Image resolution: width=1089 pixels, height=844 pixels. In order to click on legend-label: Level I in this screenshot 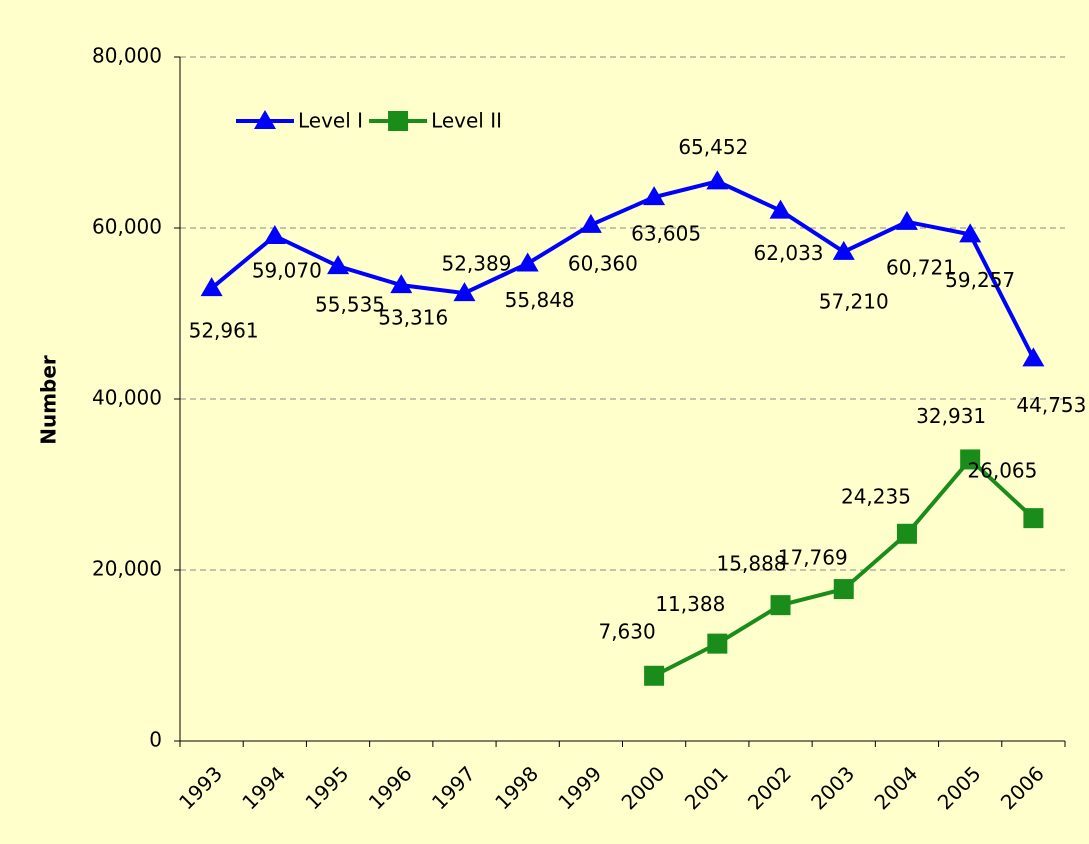, I will do `click(330, 121)`.